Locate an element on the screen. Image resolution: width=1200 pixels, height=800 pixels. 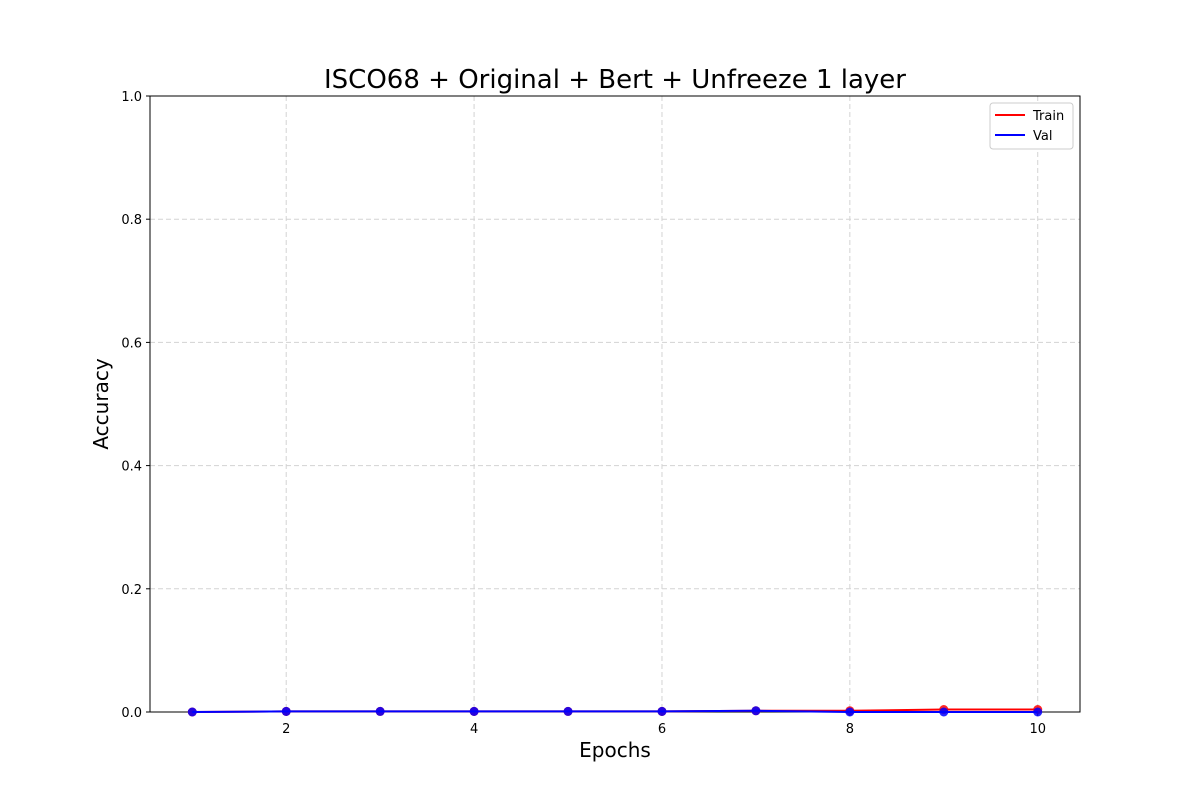
x-tick-label: 6 is located at coordinates (662, 729).